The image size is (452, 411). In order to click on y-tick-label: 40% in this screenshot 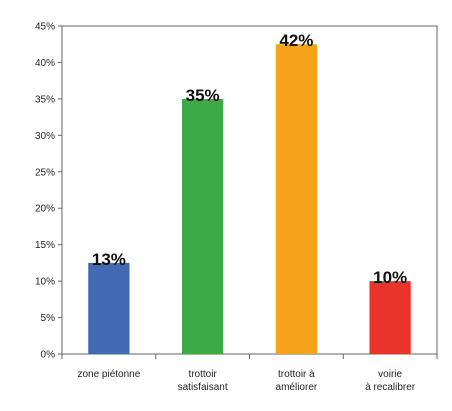, I will do `click(45, 63)`.